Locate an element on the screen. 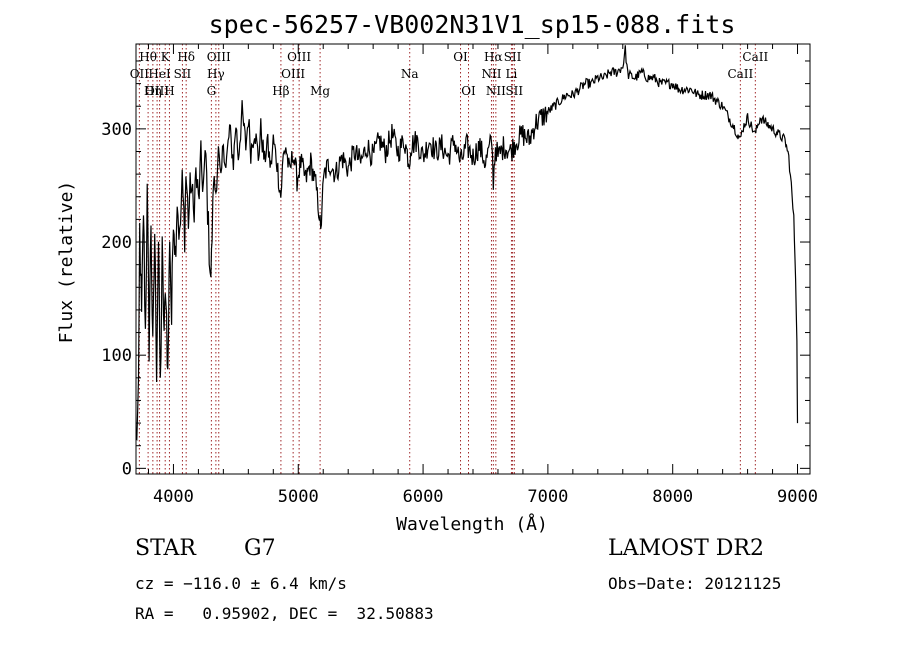 This screenshot has height=649, width=900. y-tick-label: 0 is located at coordinates (127, 469).